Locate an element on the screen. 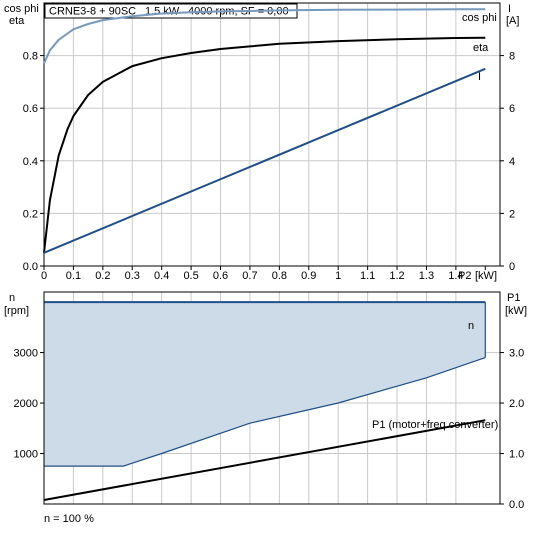  top-x-tick-label: 1.3 is located at coordinates (426, 276).